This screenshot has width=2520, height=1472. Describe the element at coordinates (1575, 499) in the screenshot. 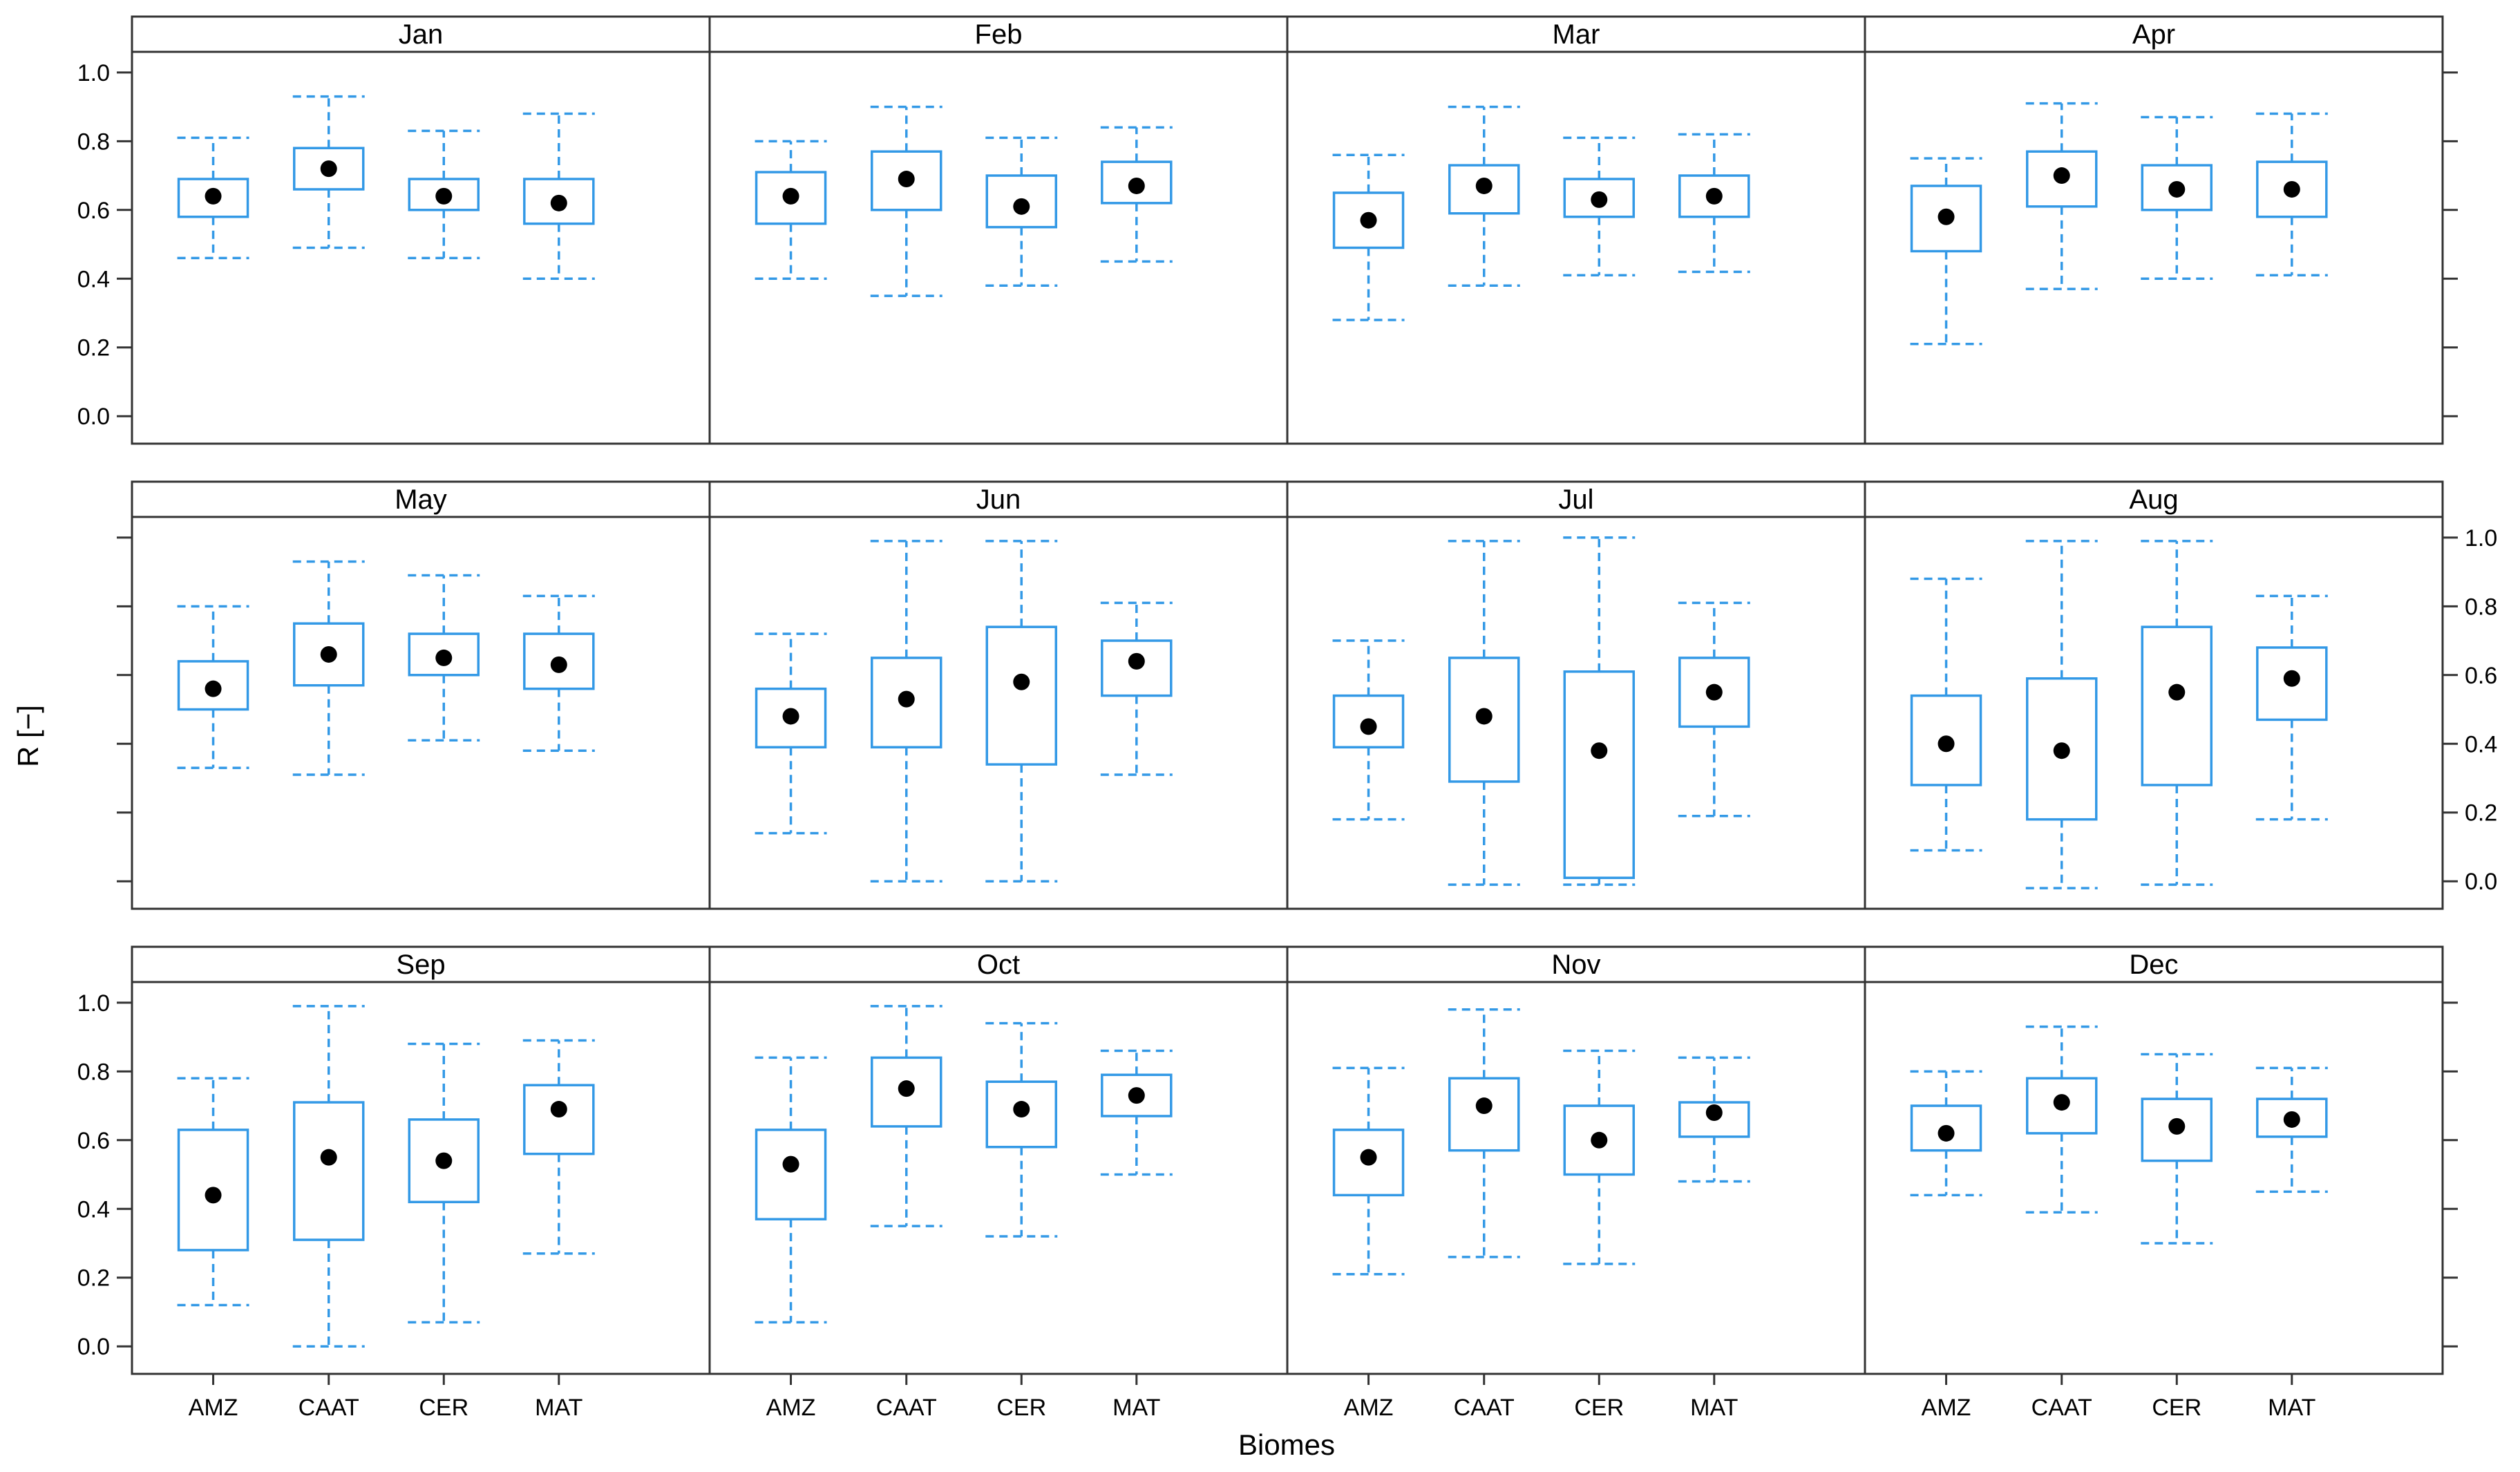

I see `strip-label: Jul` at that location.